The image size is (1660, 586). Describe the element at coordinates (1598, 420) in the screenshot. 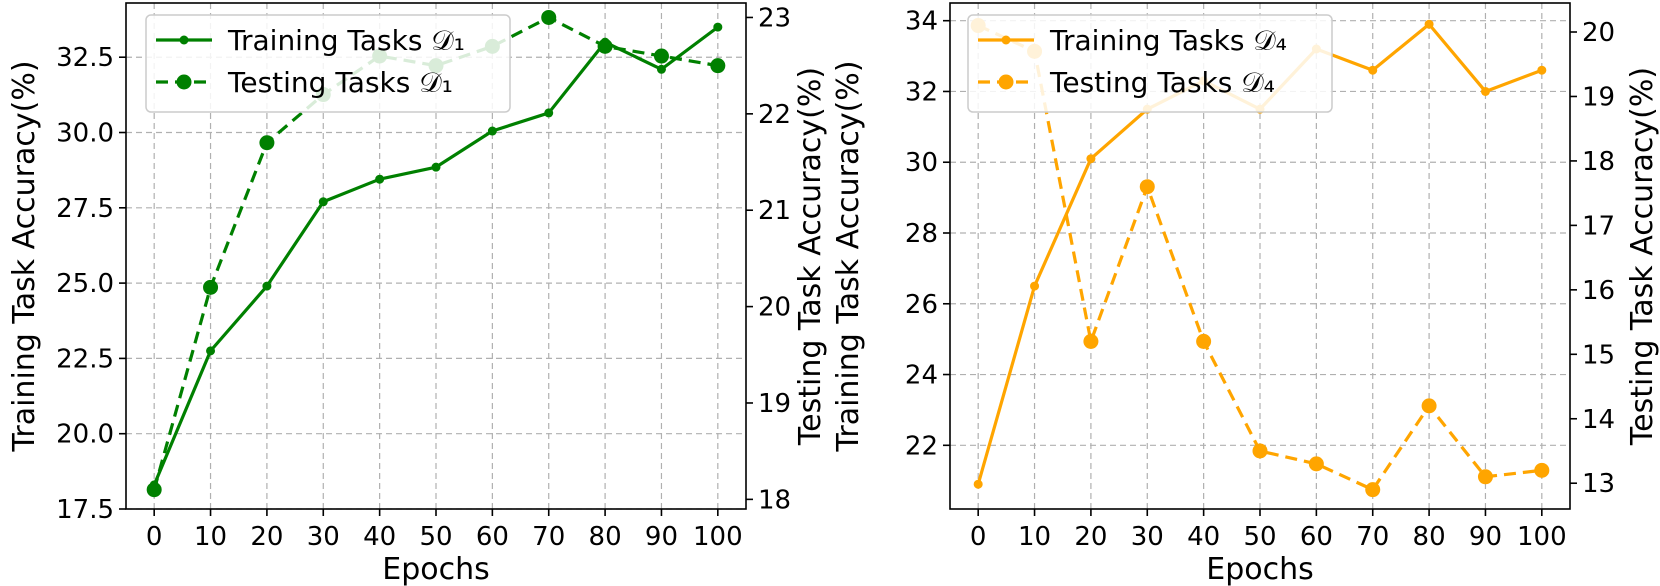

I see `y-right-tick-label: 14` at that location.